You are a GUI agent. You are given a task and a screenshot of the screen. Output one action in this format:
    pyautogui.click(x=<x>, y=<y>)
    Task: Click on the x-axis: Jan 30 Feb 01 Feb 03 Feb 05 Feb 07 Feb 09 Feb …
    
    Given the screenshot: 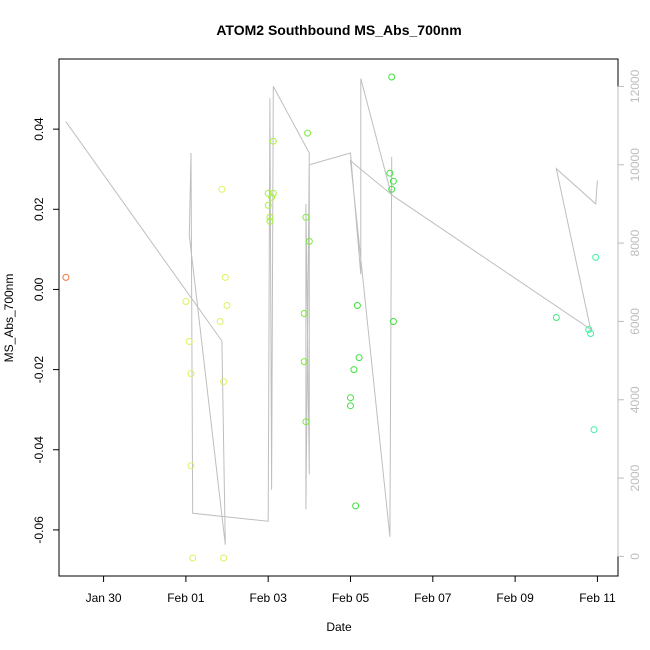 What is the action you would take?
    pyautogui.click(x=351, y=590)
    